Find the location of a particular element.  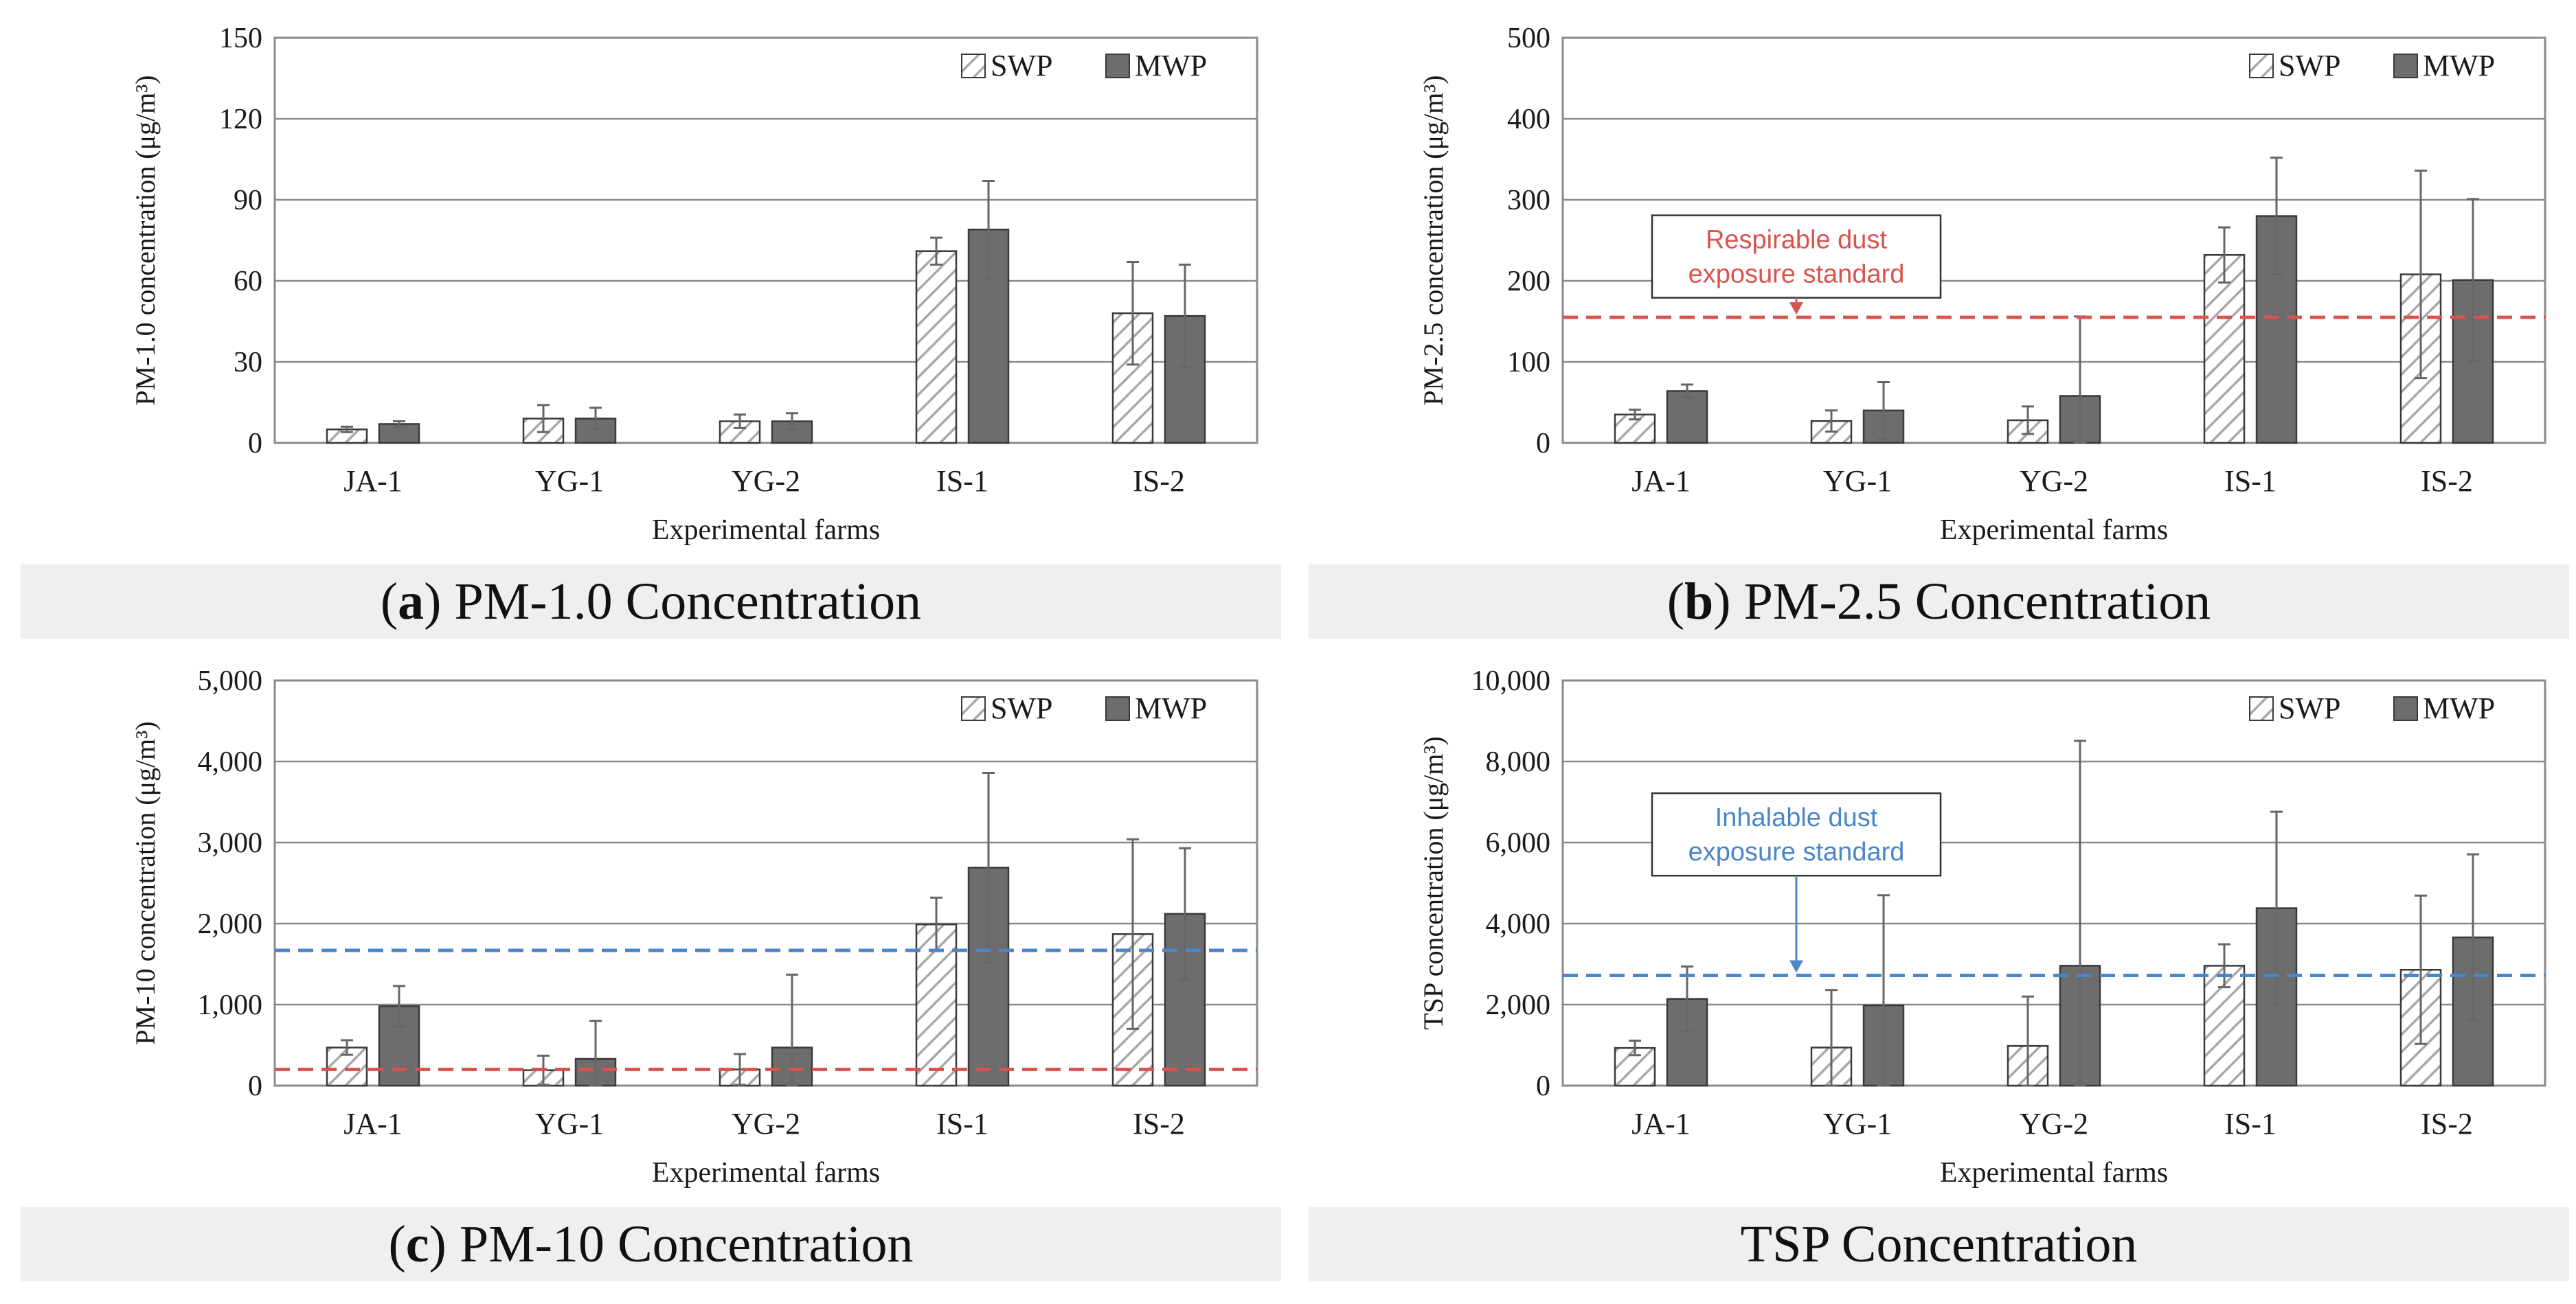

reference-label: Inhalable dust is located at coordinates (1796, 817).